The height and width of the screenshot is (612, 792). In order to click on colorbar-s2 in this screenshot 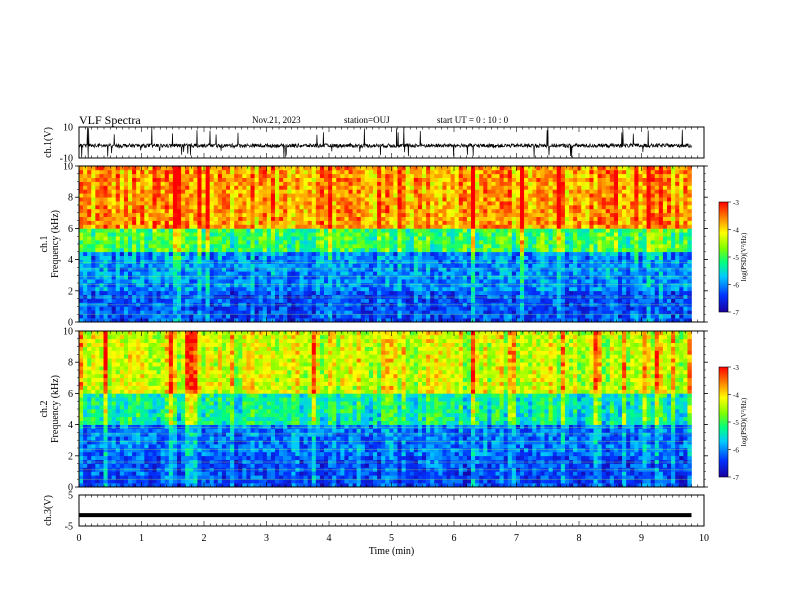, I will do `click(723, 422)`.